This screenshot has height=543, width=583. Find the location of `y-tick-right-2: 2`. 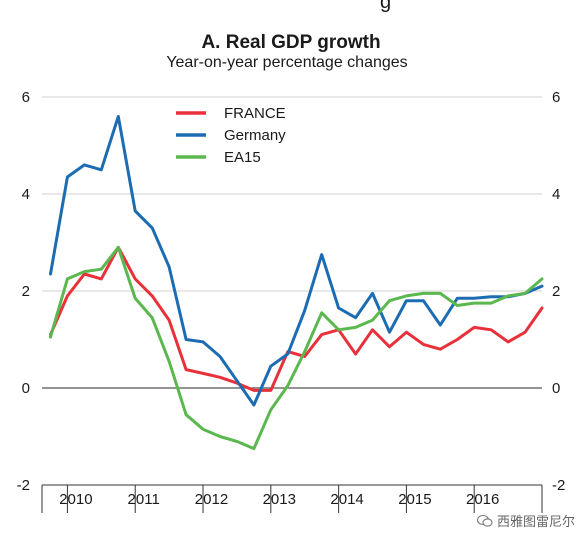

y-tick-right-2: 2 is located at coordinates (556, 291).